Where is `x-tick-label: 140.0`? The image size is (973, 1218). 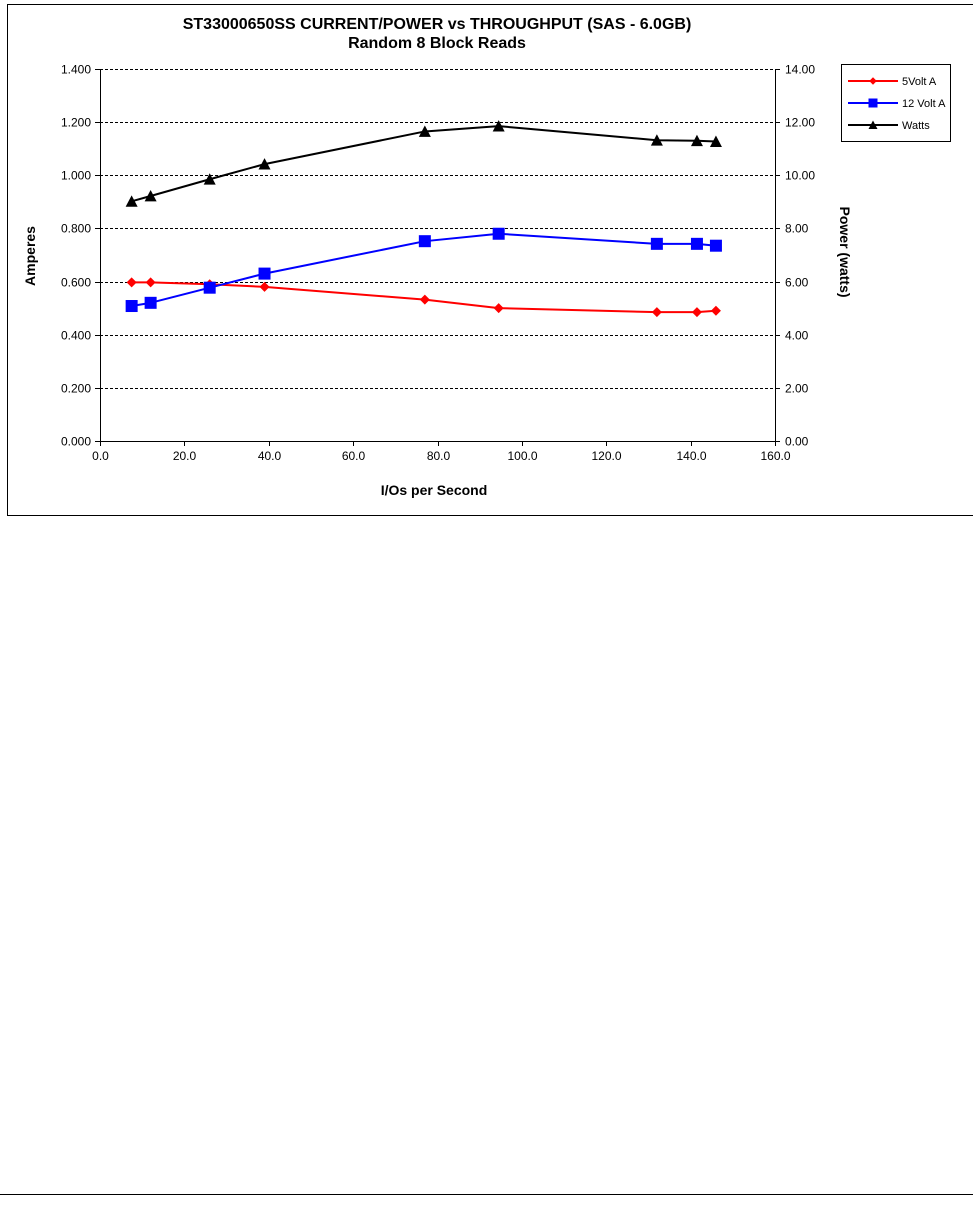 x-tick-label: 140.0 is located at coordinates (691, 456).